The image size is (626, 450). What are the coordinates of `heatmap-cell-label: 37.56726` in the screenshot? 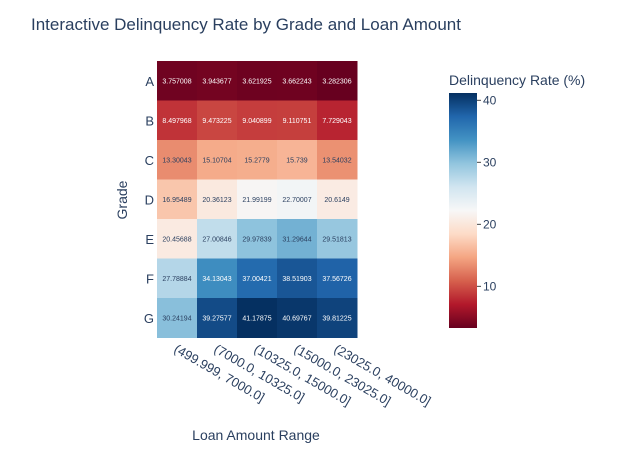 It's located at (336, 279).